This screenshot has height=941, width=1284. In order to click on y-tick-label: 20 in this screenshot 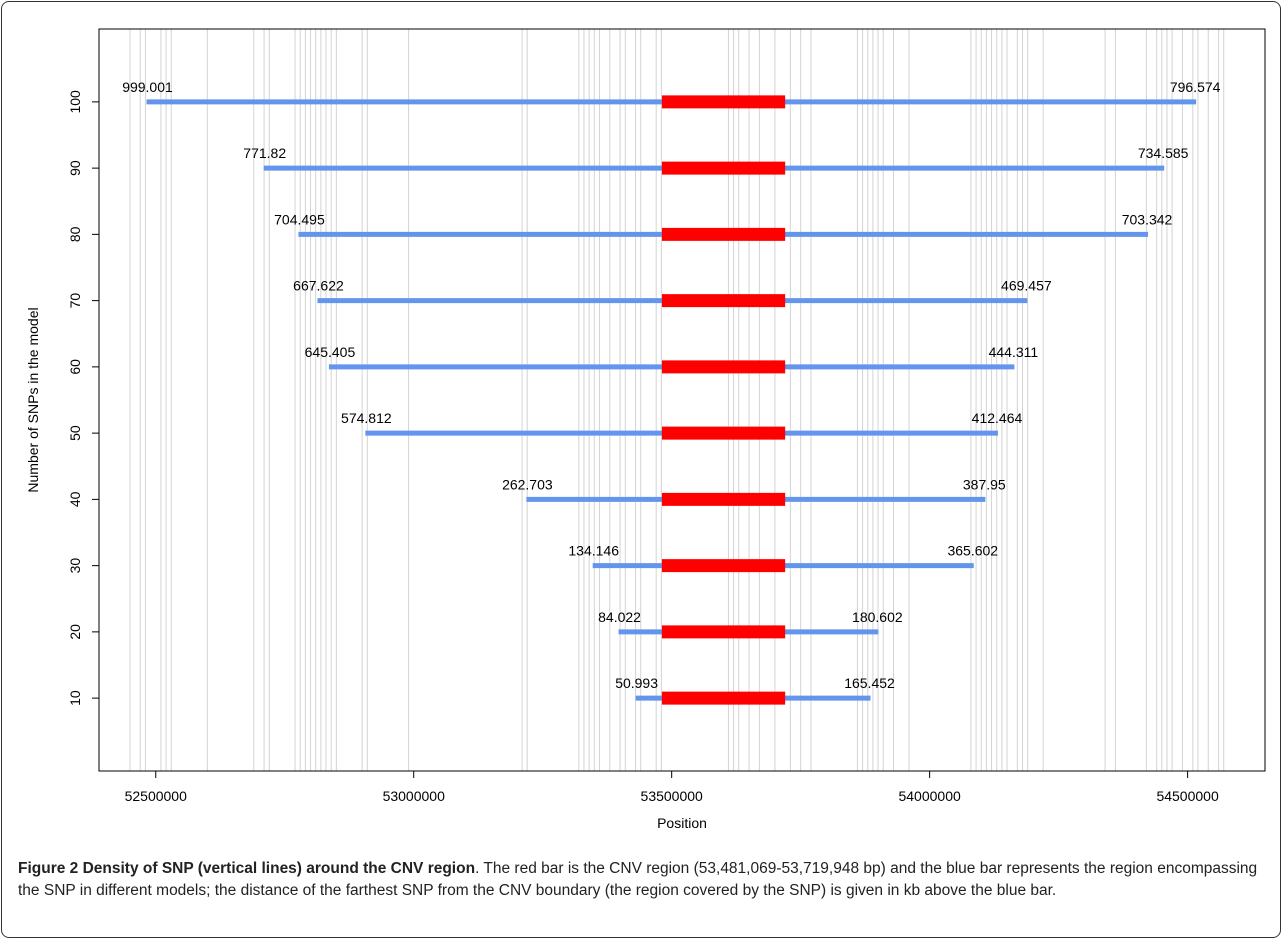, I will do `click(75, 632)`.